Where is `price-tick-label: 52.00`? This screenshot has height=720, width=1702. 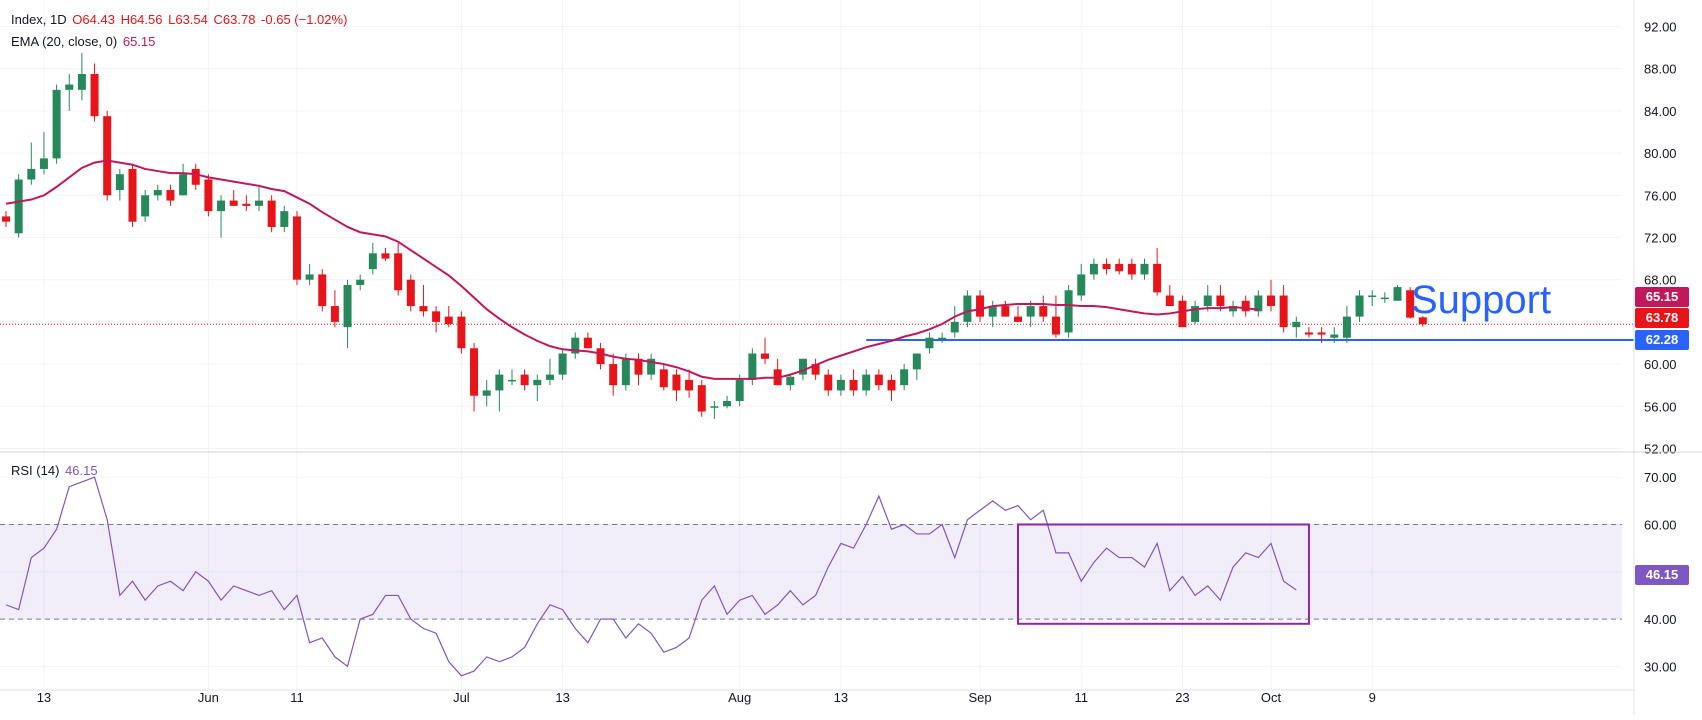 price-tick-label: 52.00 is located at coordinates (1660, 448).